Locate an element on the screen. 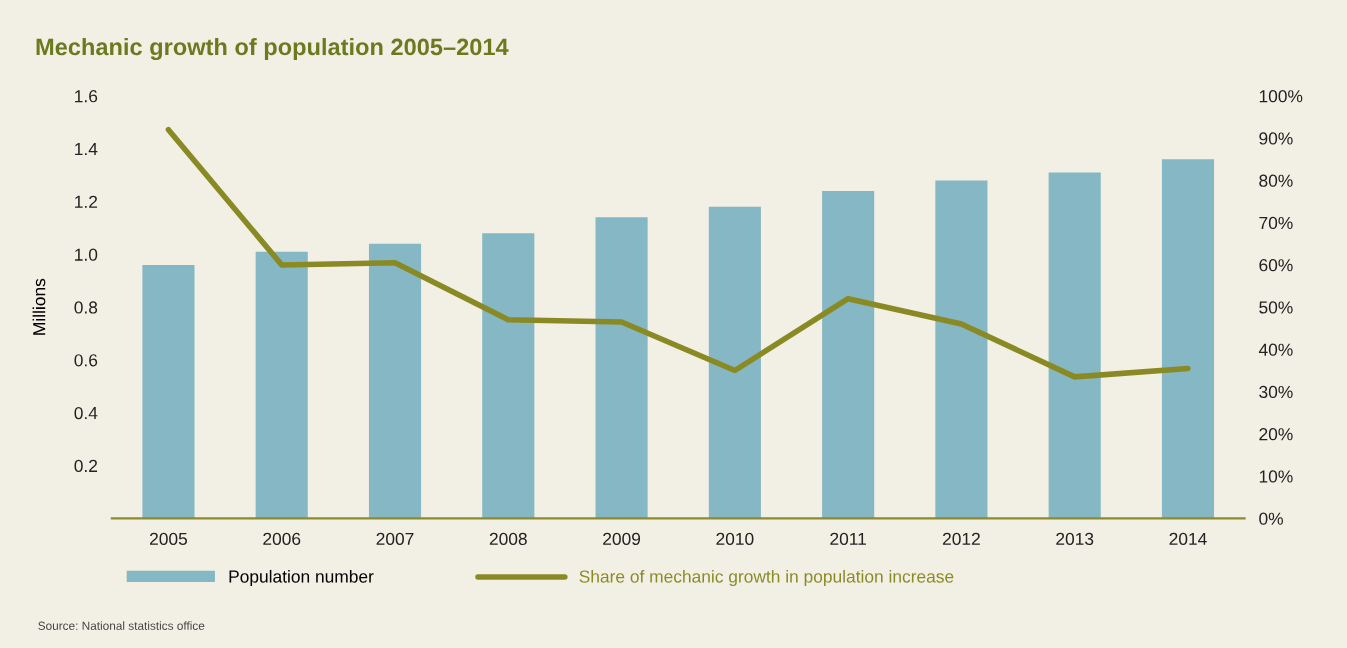  x-tick-label: 2014 is located at coordinates (1188, 539).